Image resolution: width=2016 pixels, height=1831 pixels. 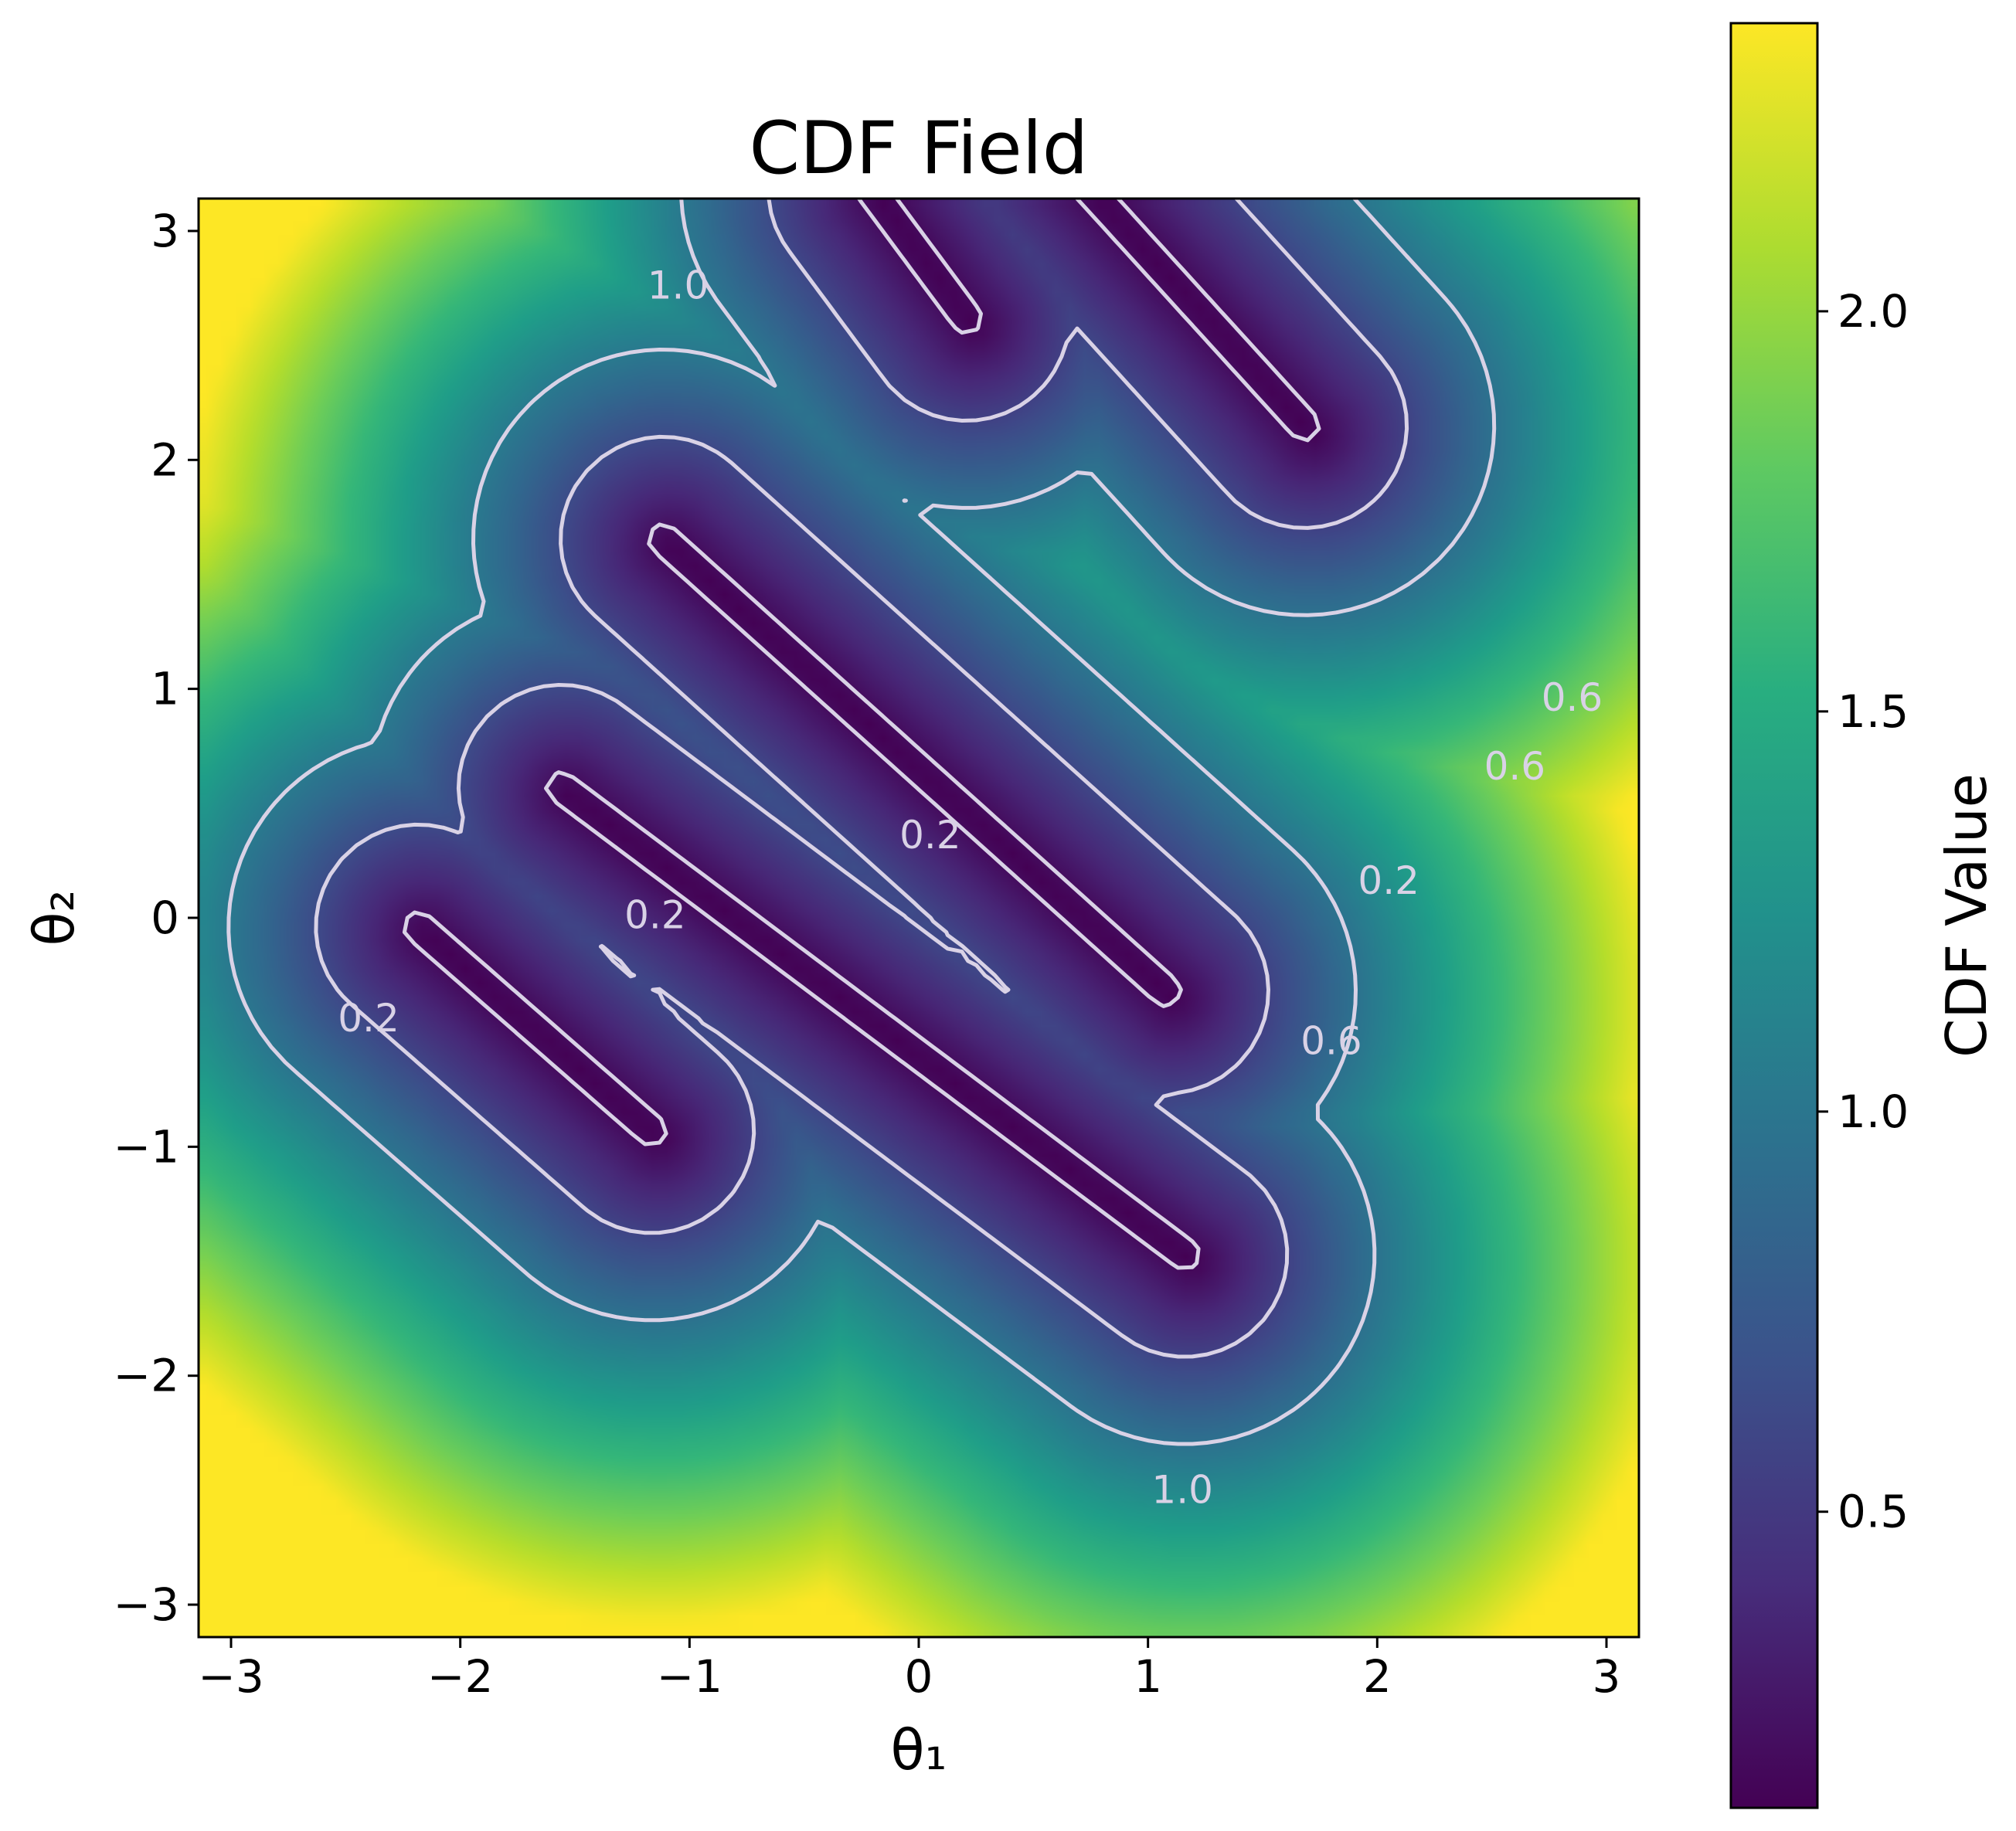 I want to click on y-tick-label: 0, so click(x=165, y=918).